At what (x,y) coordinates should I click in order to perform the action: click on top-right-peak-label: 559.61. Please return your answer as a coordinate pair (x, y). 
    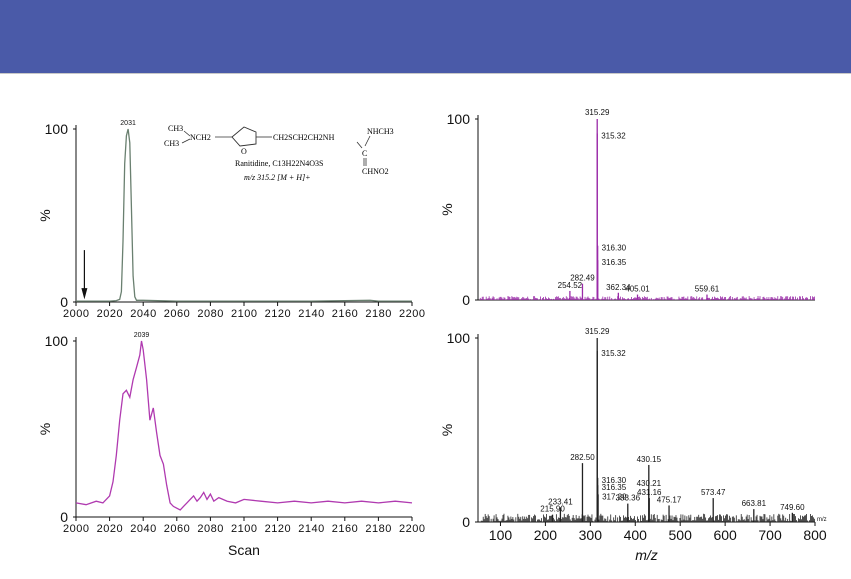
    Looking at the image, I should click on (707, 289).